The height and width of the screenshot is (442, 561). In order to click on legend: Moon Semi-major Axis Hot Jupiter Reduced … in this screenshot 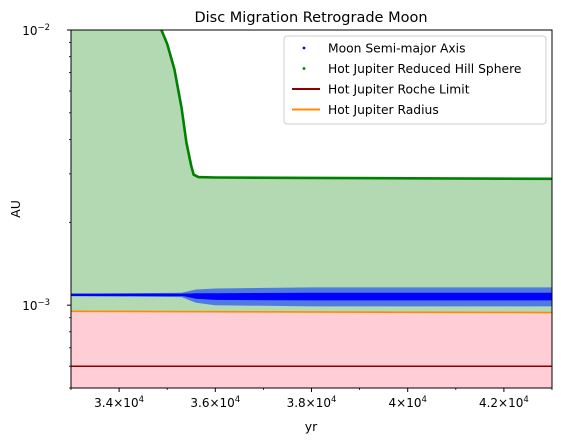, I will do `click(415, 80)`.